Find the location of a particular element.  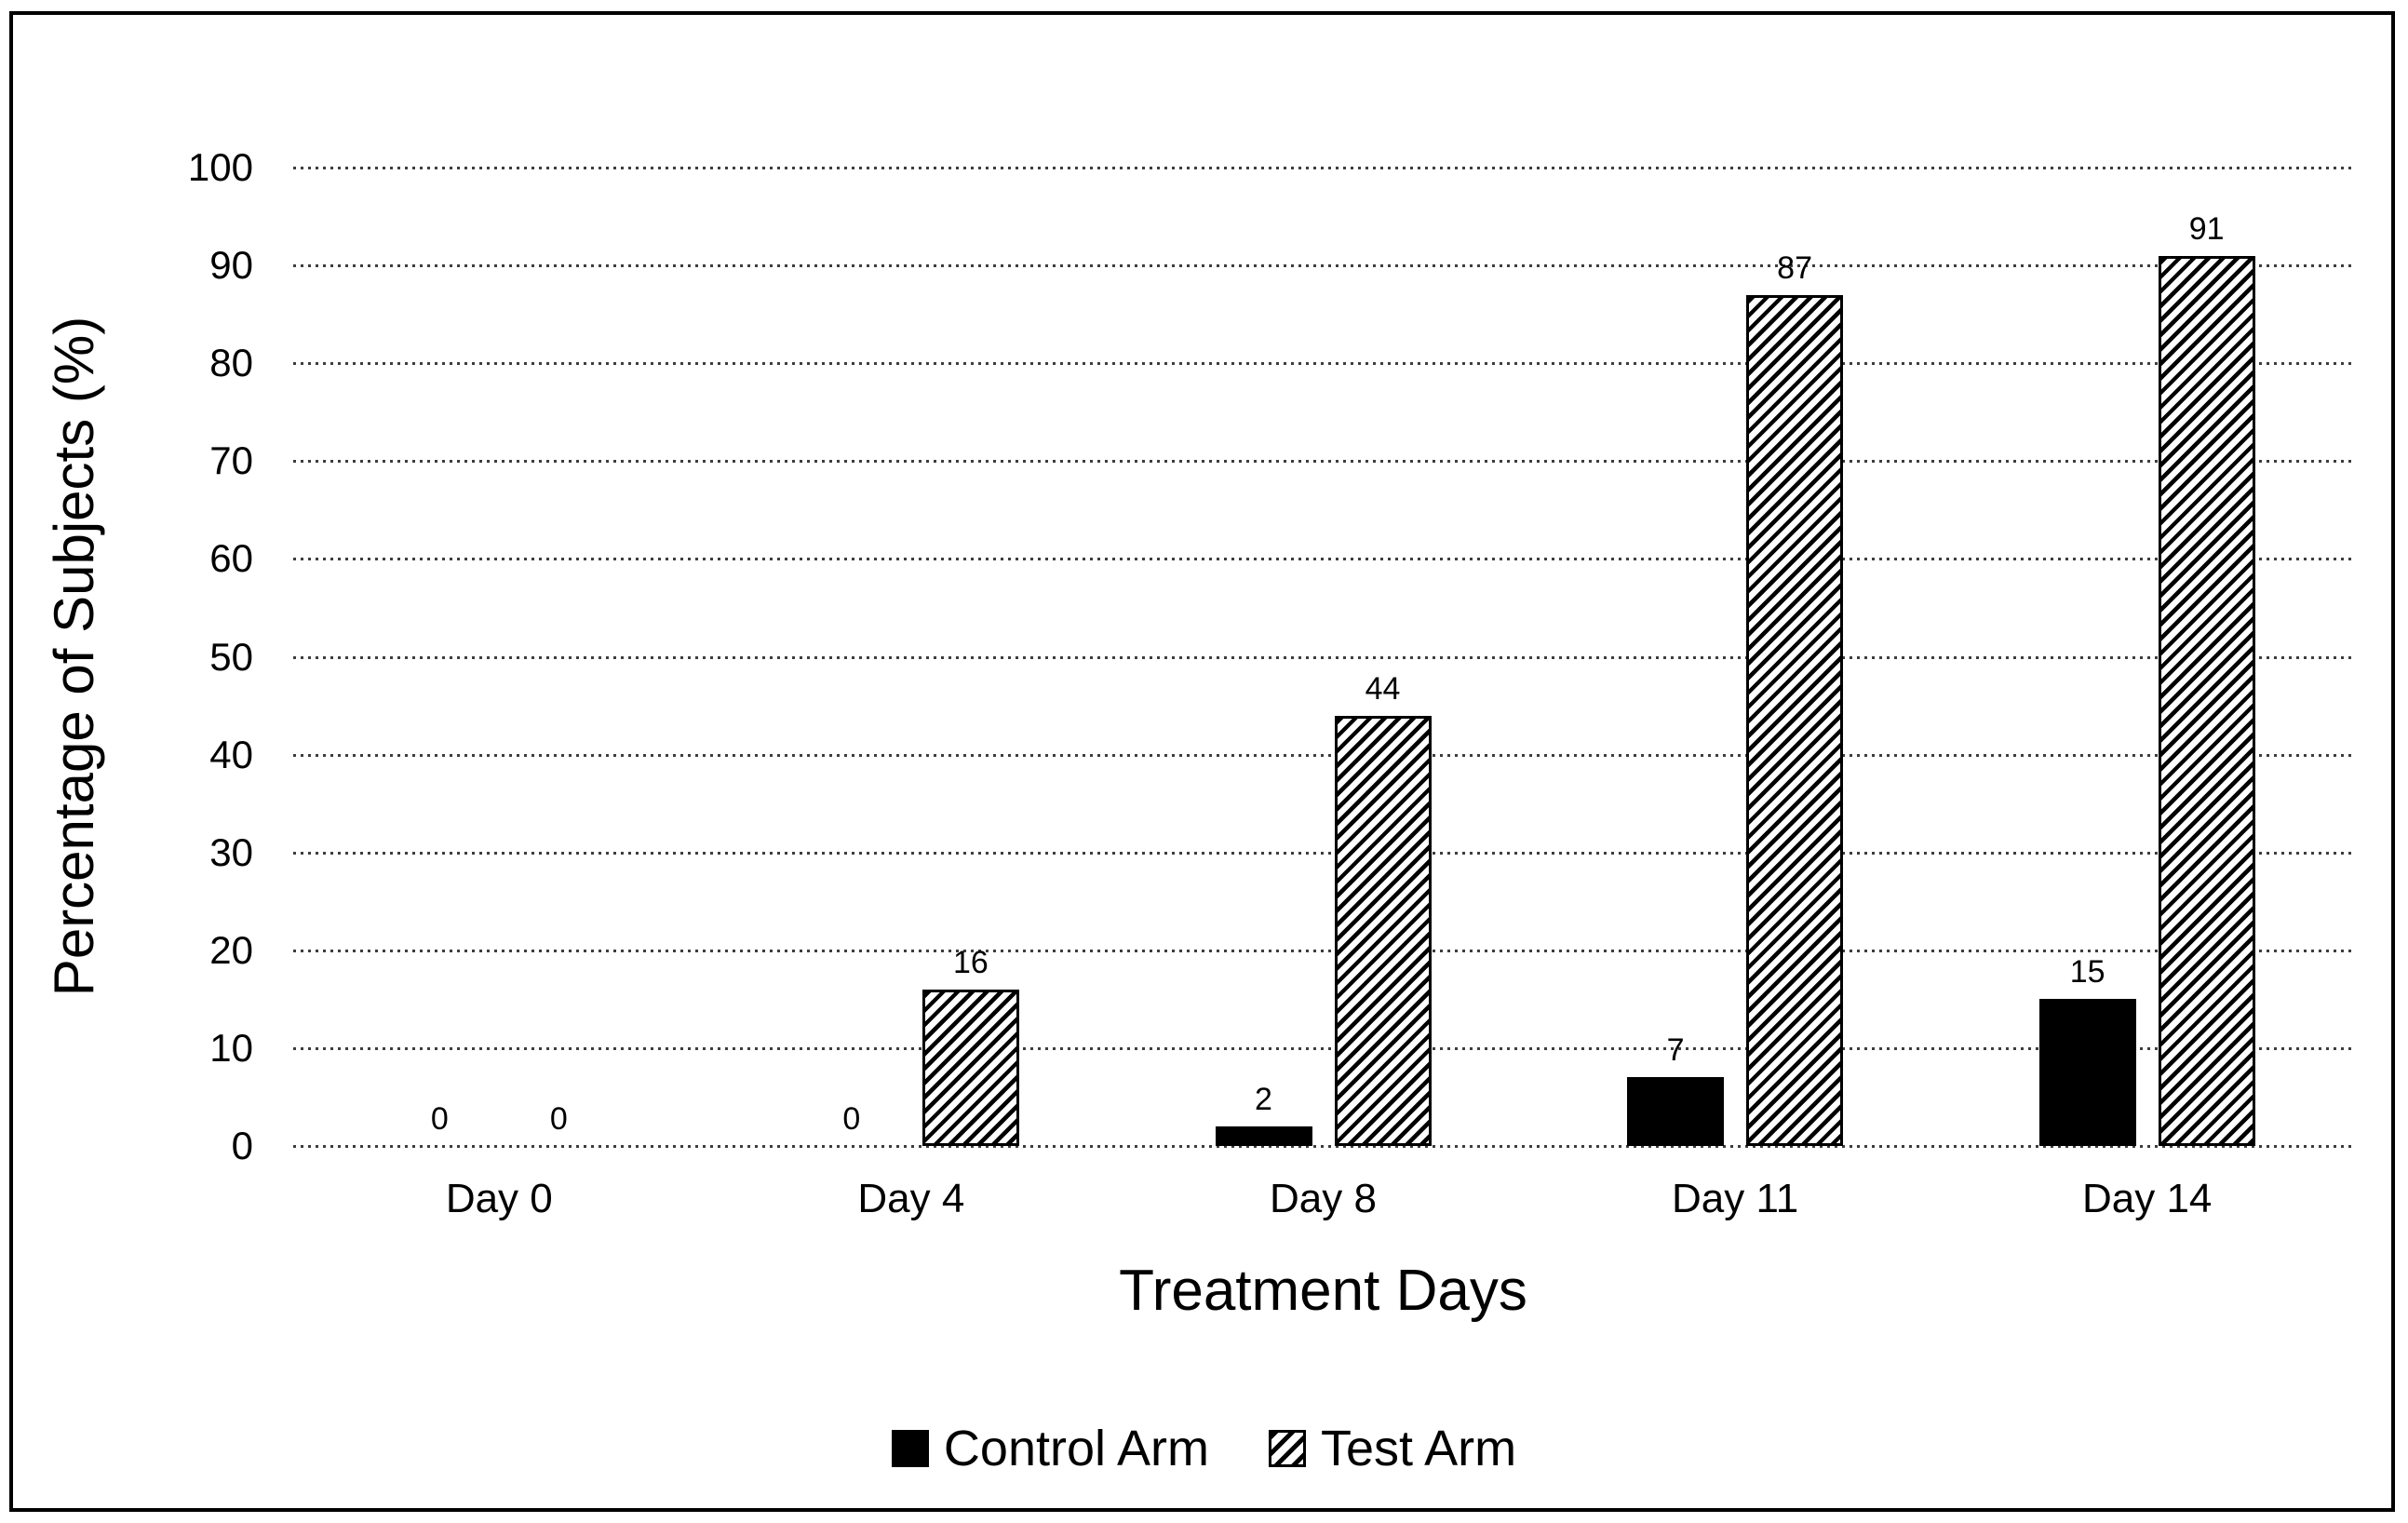

legend: Control Arm Test Arm is located at coordinates (1204, 1448).